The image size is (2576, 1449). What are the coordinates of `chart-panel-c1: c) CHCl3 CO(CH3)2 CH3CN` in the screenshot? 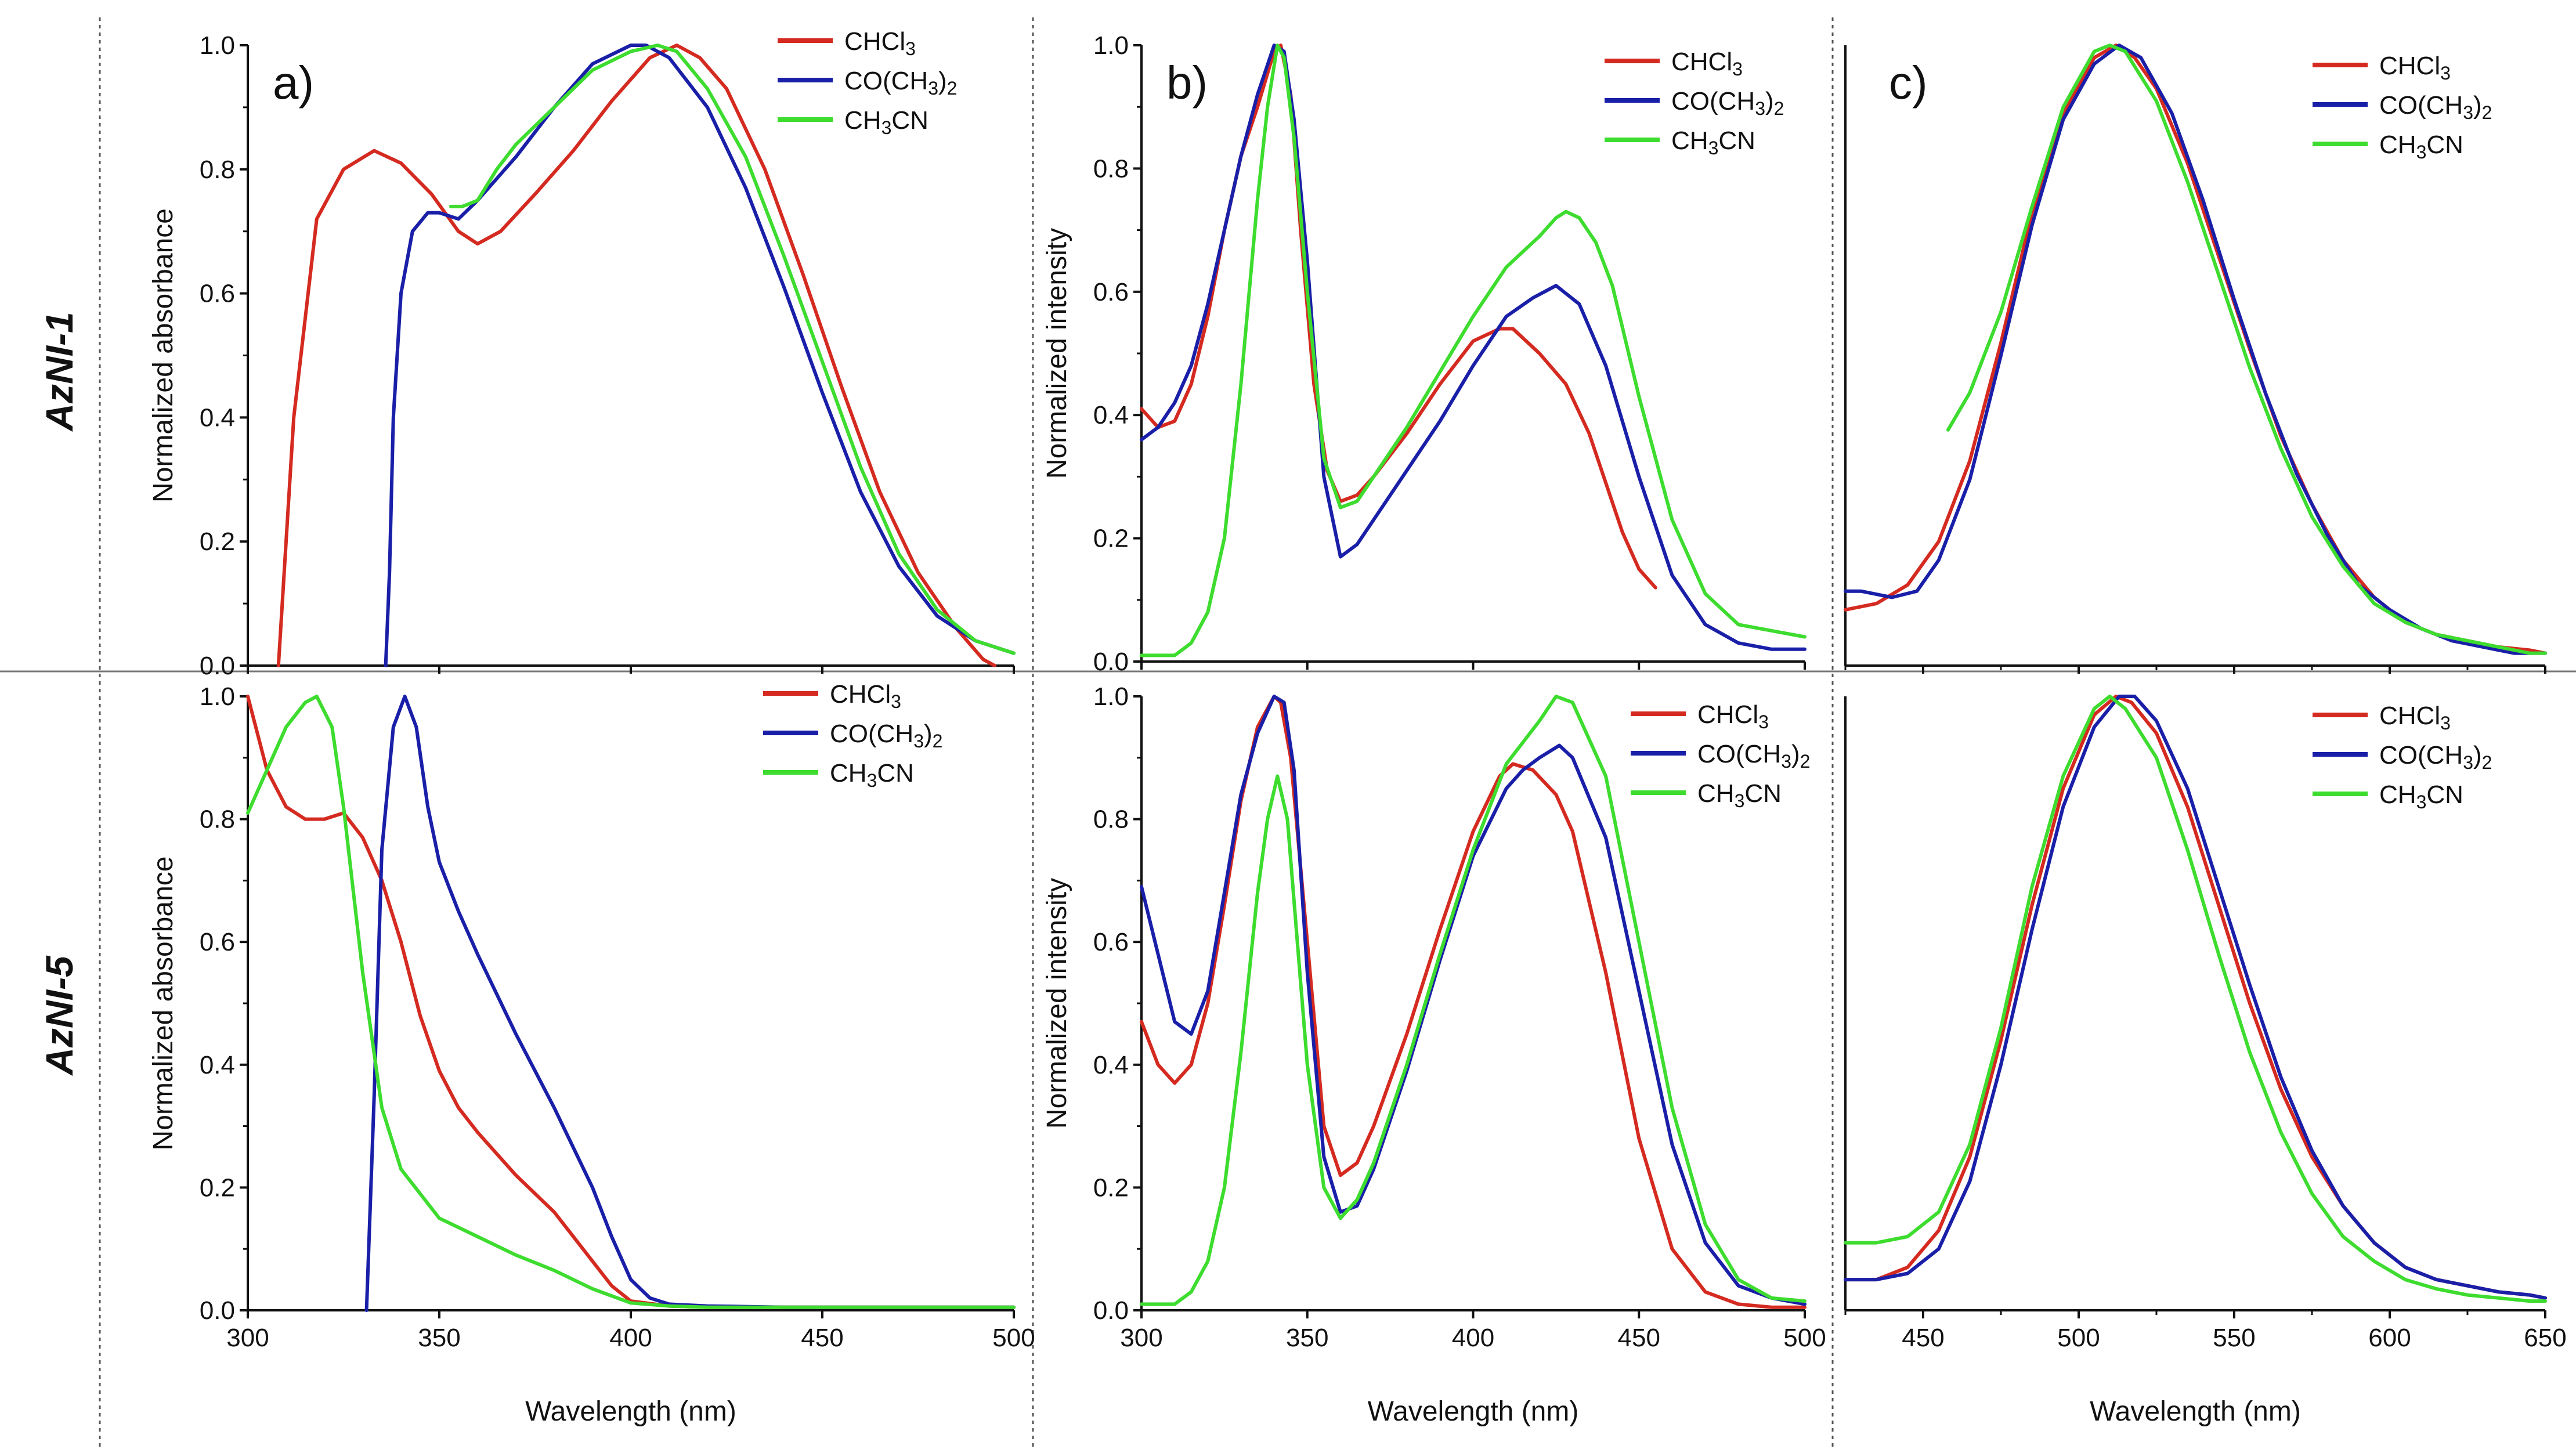 It's located at (2195, 359).